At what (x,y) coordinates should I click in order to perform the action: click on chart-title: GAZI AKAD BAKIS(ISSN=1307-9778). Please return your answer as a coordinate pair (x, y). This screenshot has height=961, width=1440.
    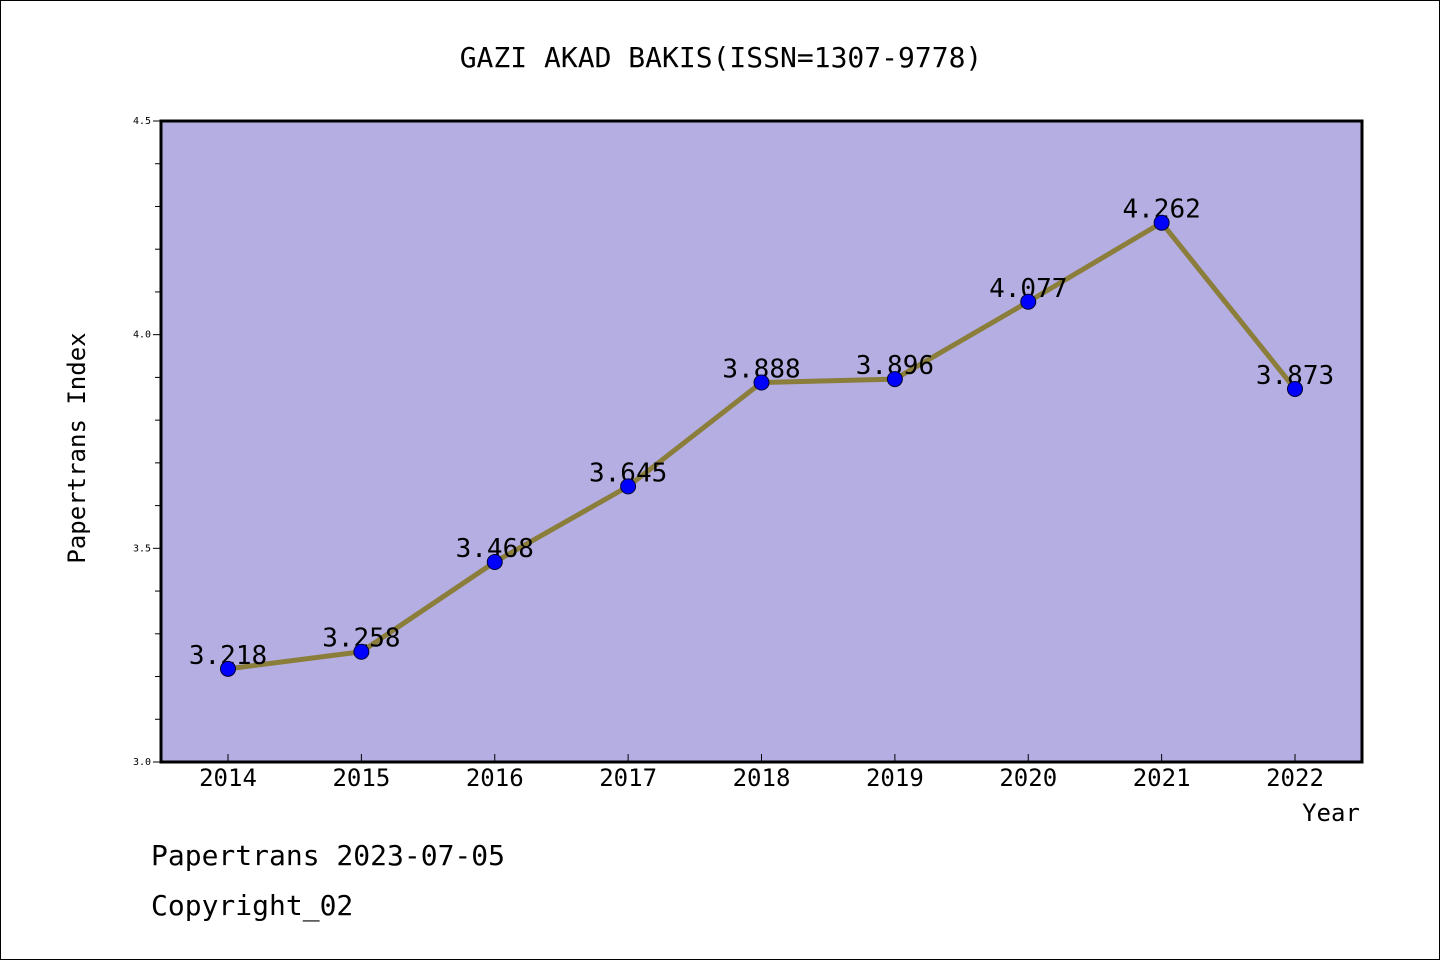
    Looking at the image, I should click on (721, 57).